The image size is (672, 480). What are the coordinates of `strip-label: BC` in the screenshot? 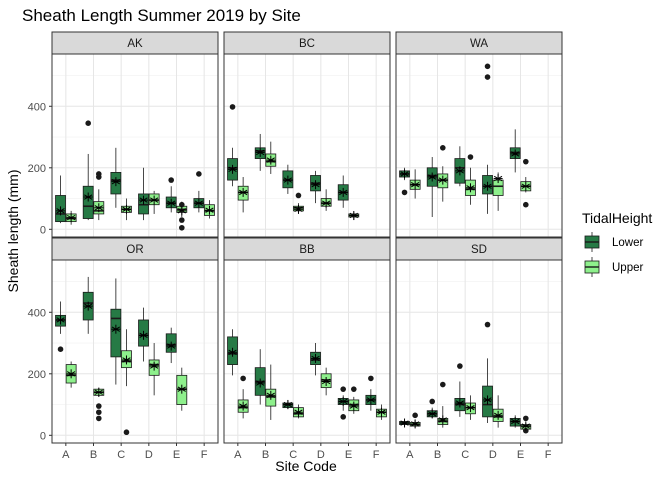 It's located at (307, 44).